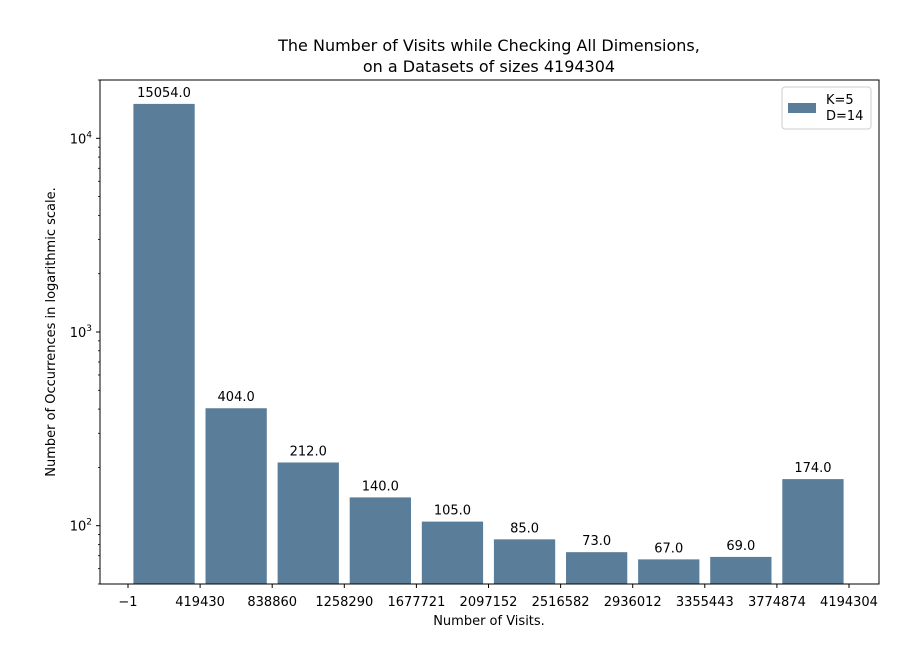 This screenshot has height=665, width=917. What do you see at coordinates (561, 602) in the screenshot?
I see `x-tick-label: 2516582` at bounding box center [561, 602].